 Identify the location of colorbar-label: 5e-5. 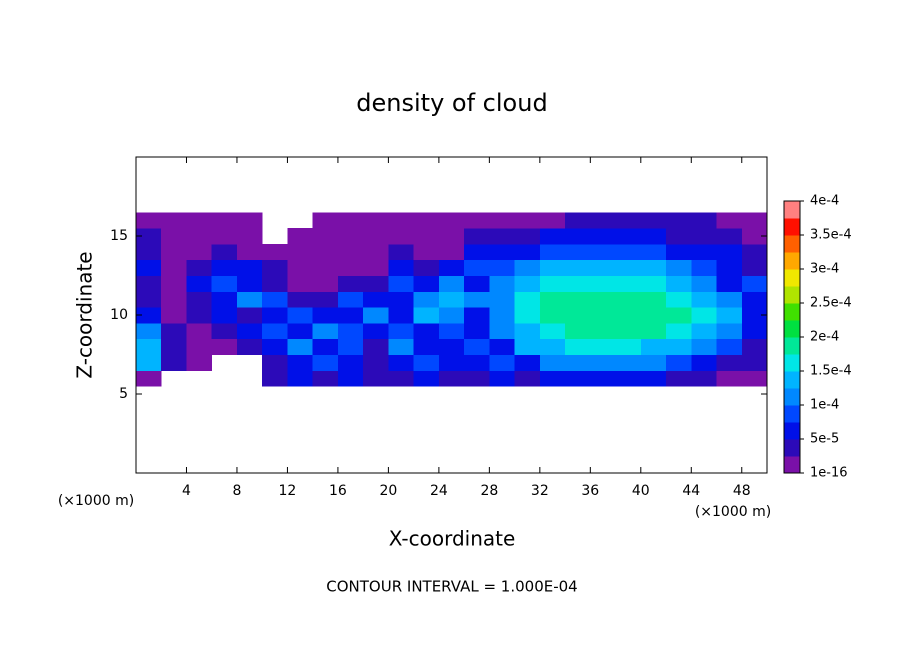
(824, 439).